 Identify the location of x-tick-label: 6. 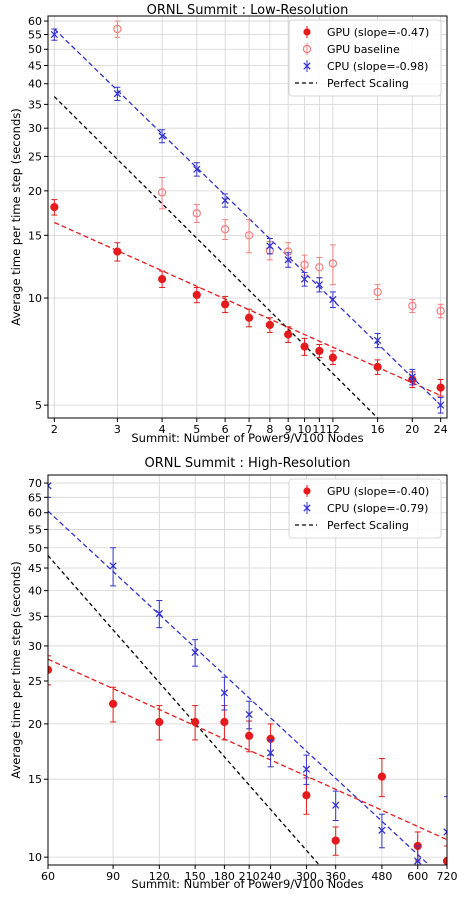
(225, 429).